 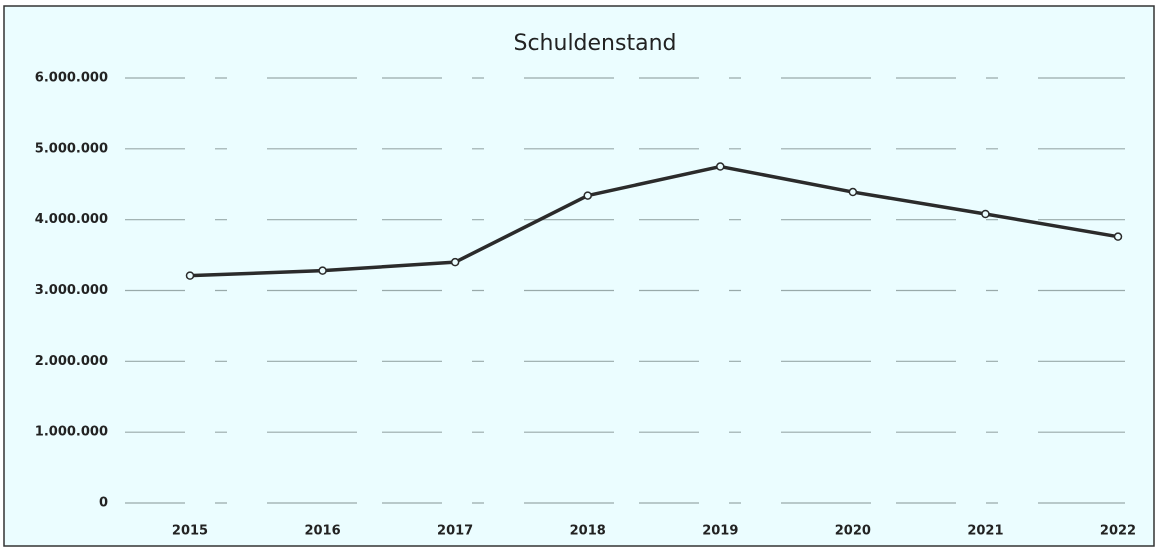 I want to click on x-tick-label: 2021, so click(x=985, y=531).